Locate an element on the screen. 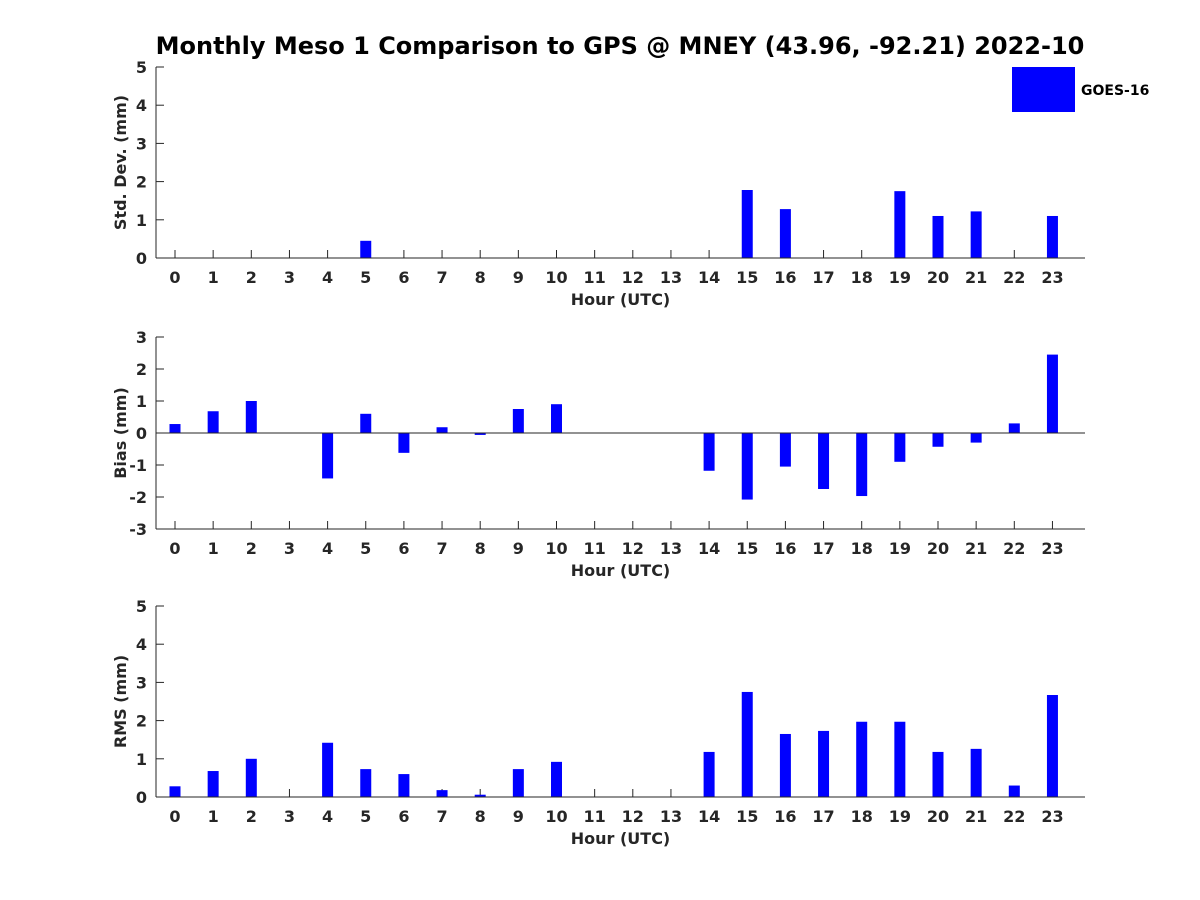 The image size is (1200, 900). rms-x-tick-label: 0 is located at coordinates (174, 816).